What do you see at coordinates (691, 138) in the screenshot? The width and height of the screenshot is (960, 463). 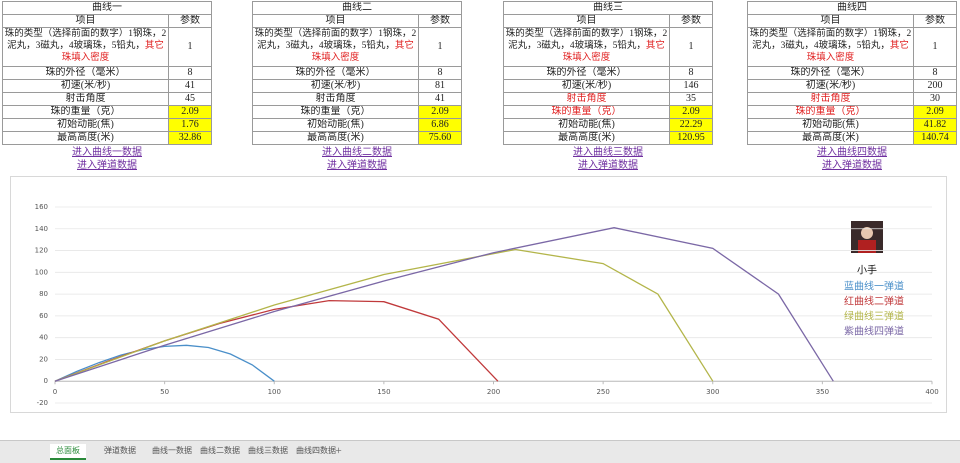 I see `value-cell: 120.95` at bounding box center [691, 138].